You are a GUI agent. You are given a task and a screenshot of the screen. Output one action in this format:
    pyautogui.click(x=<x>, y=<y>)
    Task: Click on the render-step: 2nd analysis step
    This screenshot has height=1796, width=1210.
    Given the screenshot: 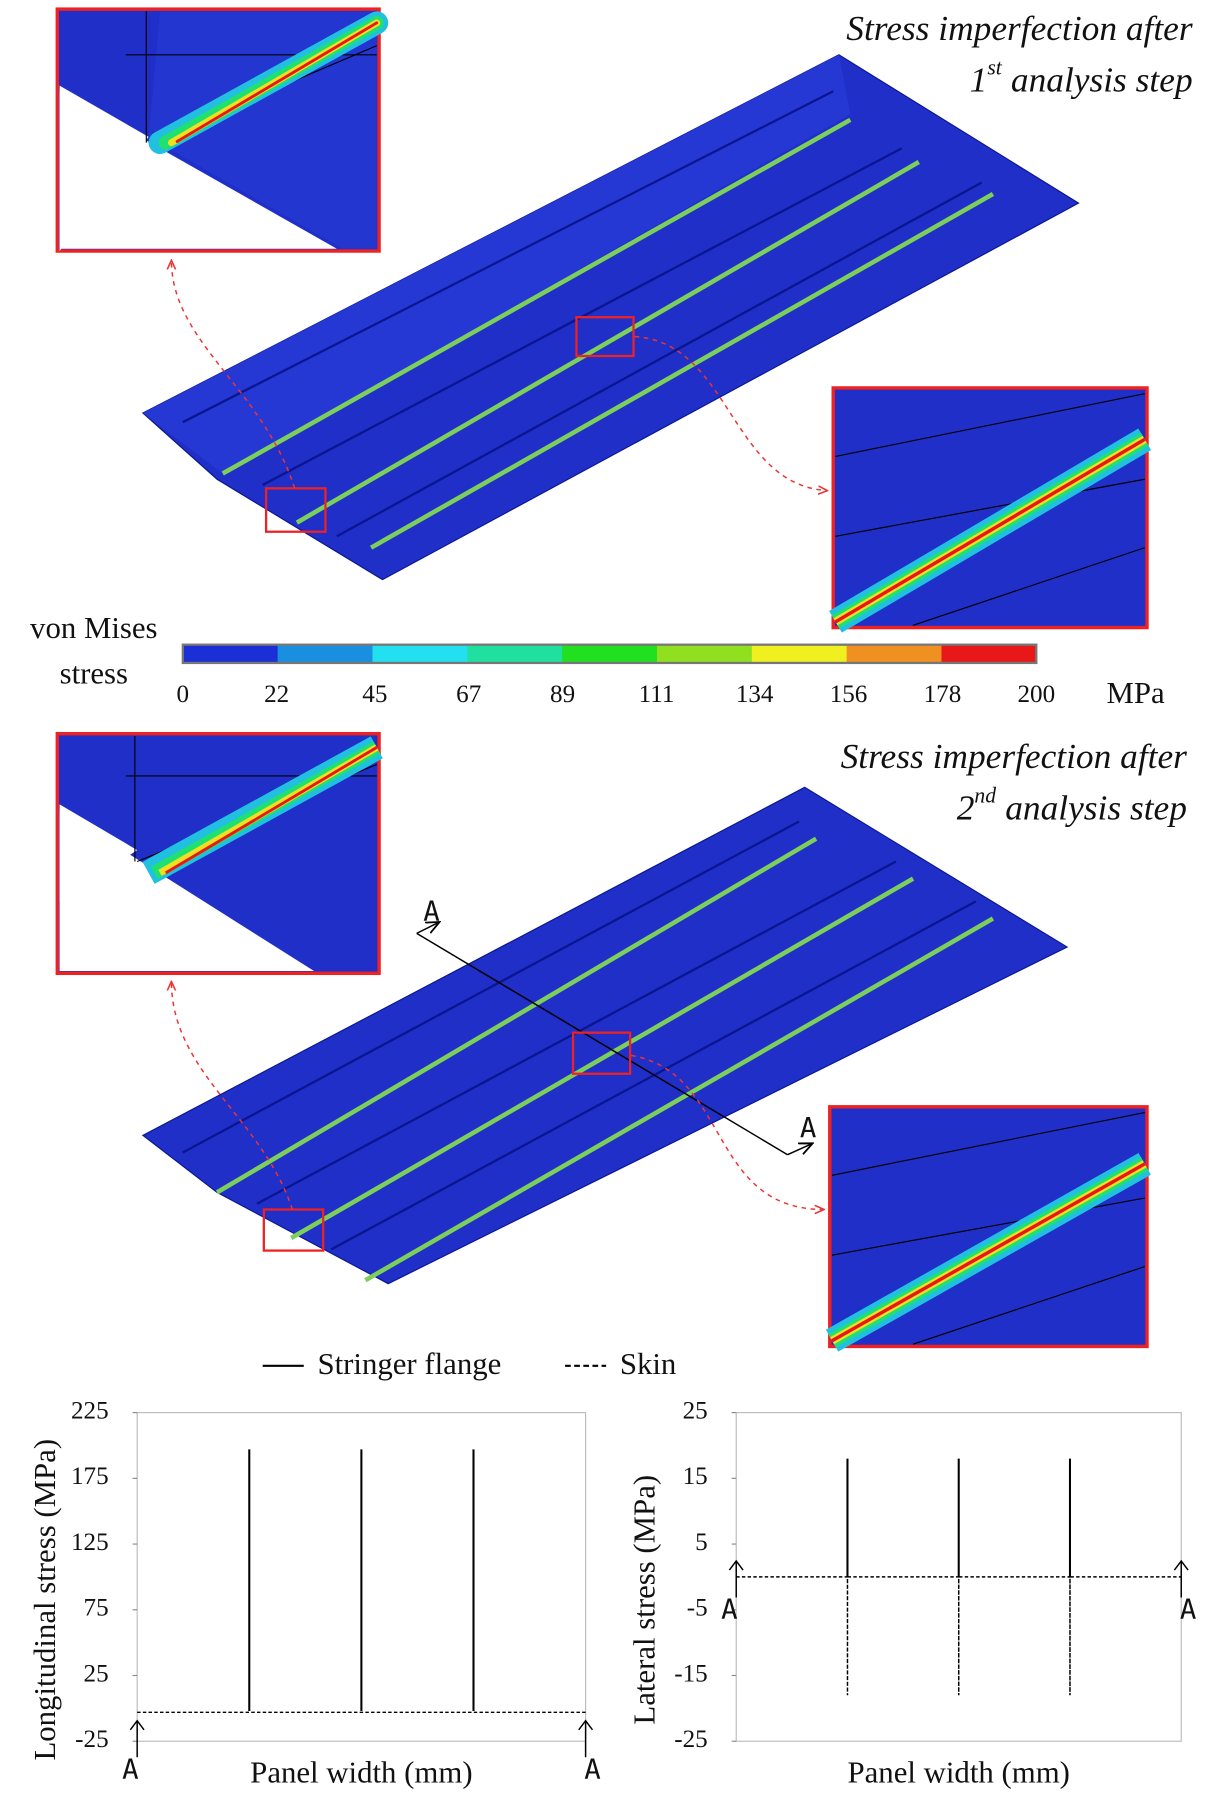 What is the action you would take?
    pyautogui.click(x=1072, y=806)
    